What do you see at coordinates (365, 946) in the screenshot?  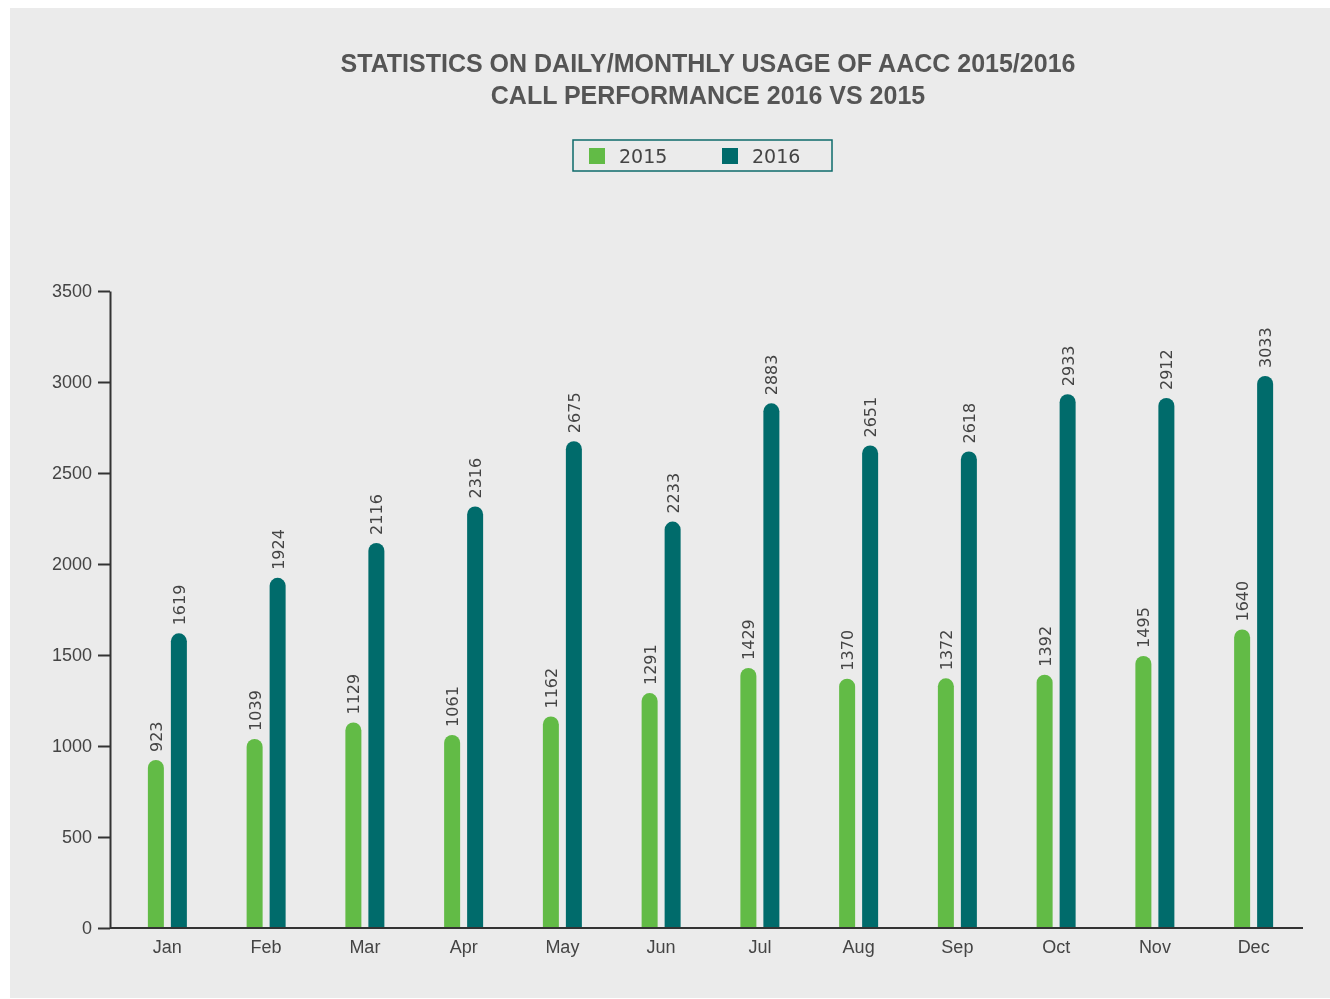 I see `x-tick-label: Mar` at bounding box center [365, 946].